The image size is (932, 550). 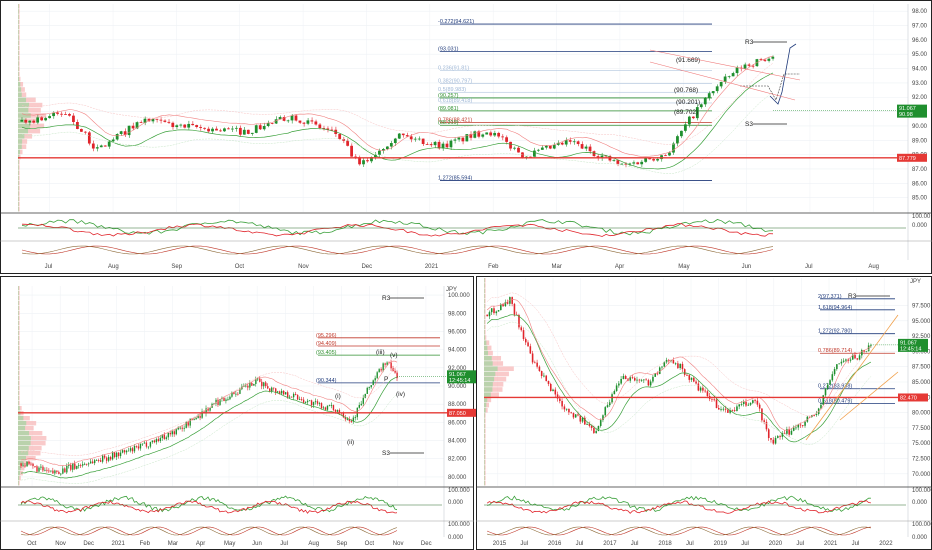 I want to click on oscillator-tick: 100.000, so click(x=922, y=525).